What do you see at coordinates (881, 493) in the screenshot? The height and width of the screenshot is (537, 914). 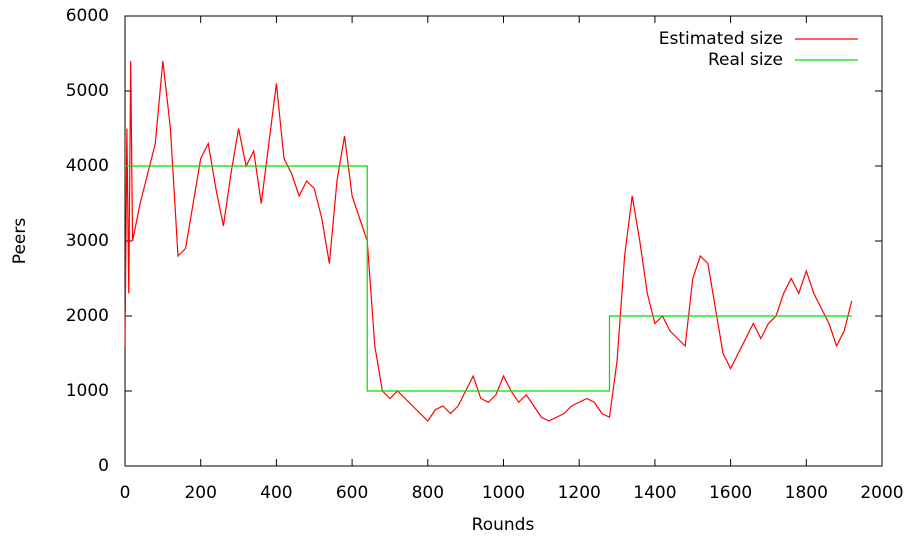 I see `x-tick-label: 2000` at bounding box center [881, 493].